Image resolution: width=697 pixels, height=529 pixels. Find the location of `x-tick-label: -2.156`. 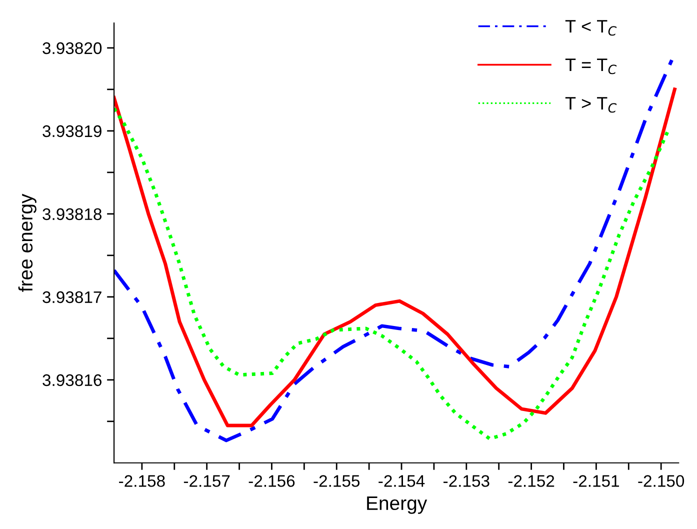

x-tick-label: -2.156 is located at coordinates (271, 481).